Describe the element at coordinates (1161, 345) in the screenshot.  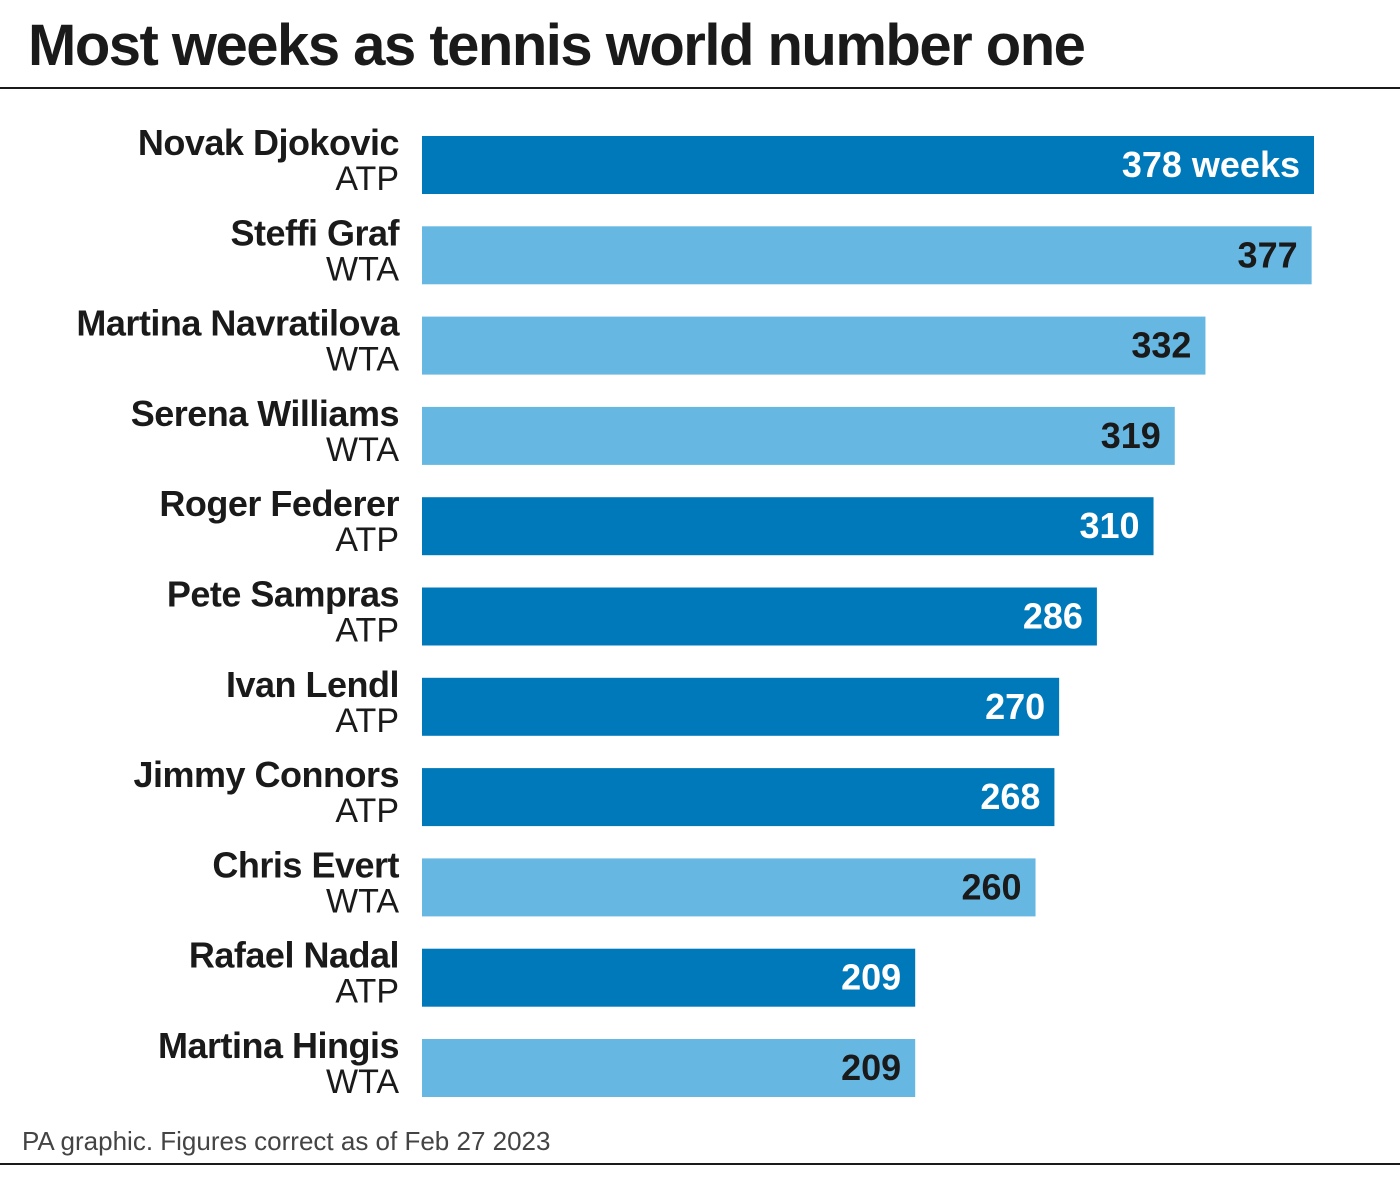
I see `value-label-martina-navratilova: 332` at that location.